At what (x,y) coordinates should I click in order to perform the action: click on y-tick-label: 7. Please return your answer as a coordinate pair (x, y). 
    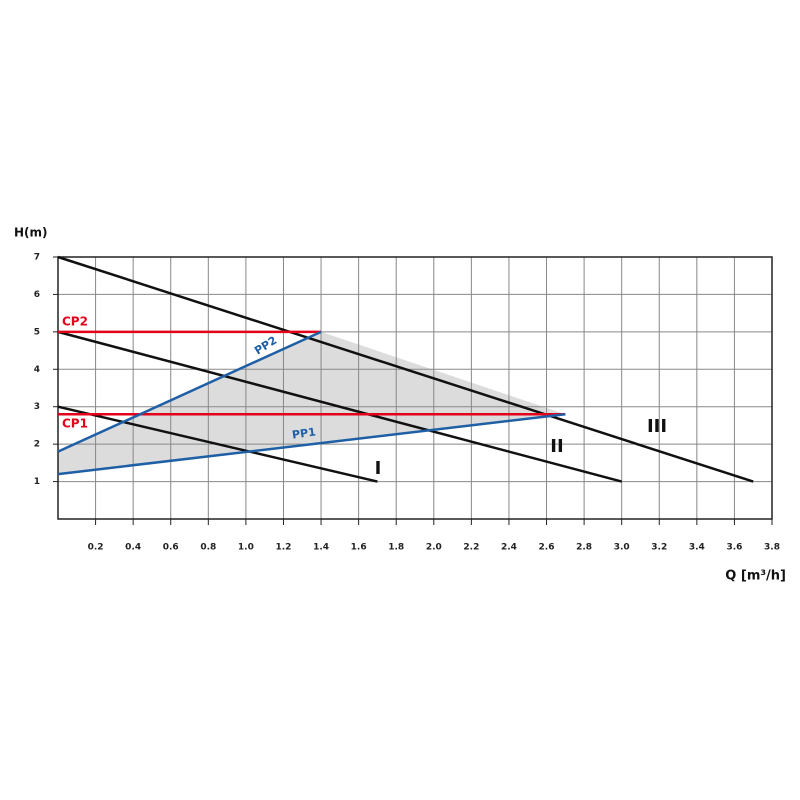
    Looking at the image, I should click on (37, 258).